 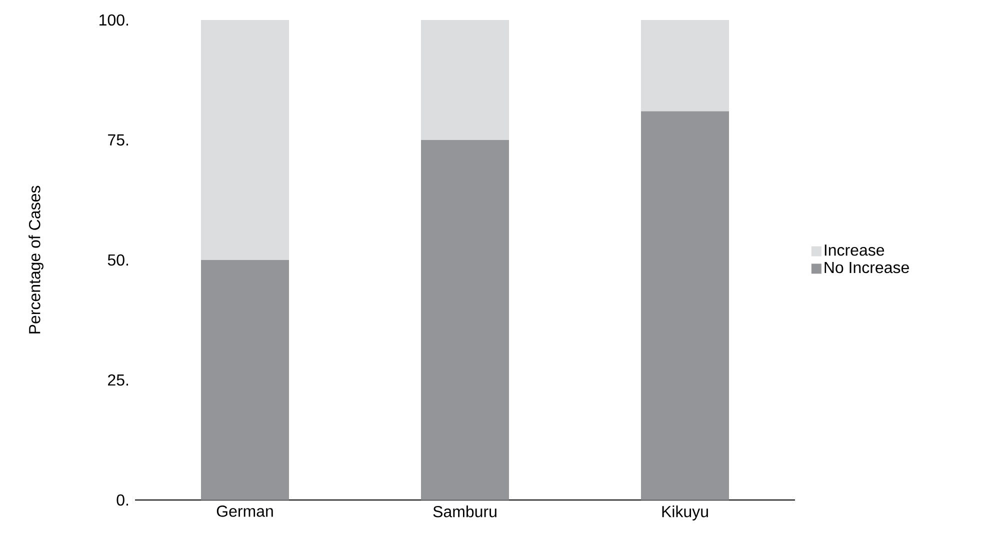 What do you see at coordinates (118, 140) in the screenshot?
I see `y-tick-label: 75.` at bounding box center [118, 140].